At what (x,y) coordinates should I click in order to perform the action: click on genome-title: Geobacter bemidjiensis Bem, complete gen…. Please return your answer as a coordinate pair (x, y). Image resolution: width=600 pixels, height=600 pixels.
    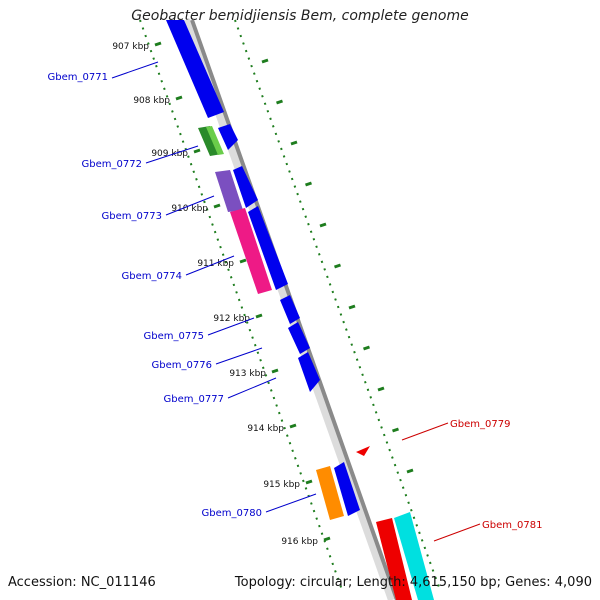
    Looking at the image, I should click on (300, 16).